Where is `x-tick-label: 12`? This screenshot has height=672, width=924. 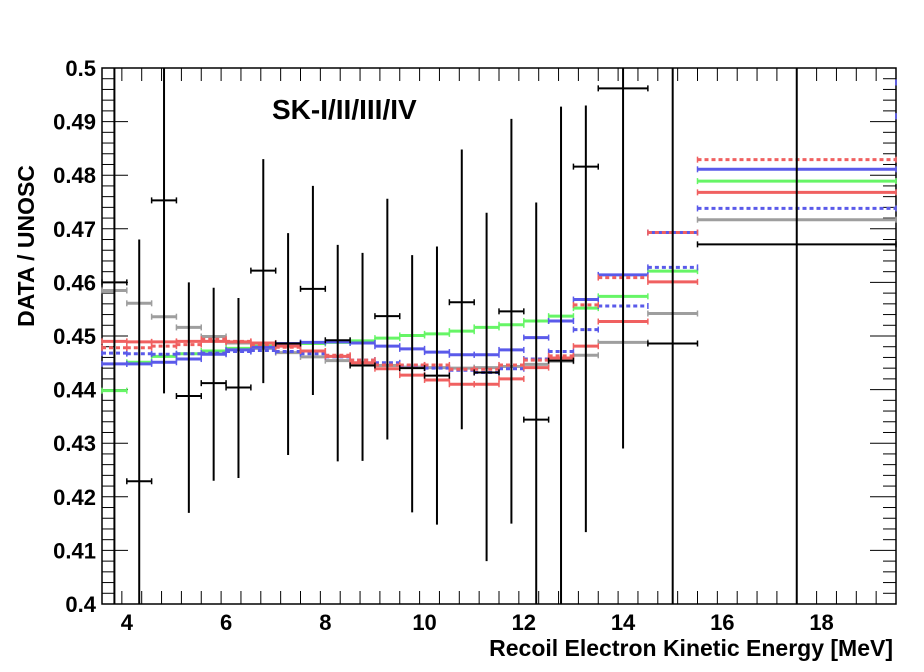
x-tick-label: 12 is located at coordinates (524, 622).